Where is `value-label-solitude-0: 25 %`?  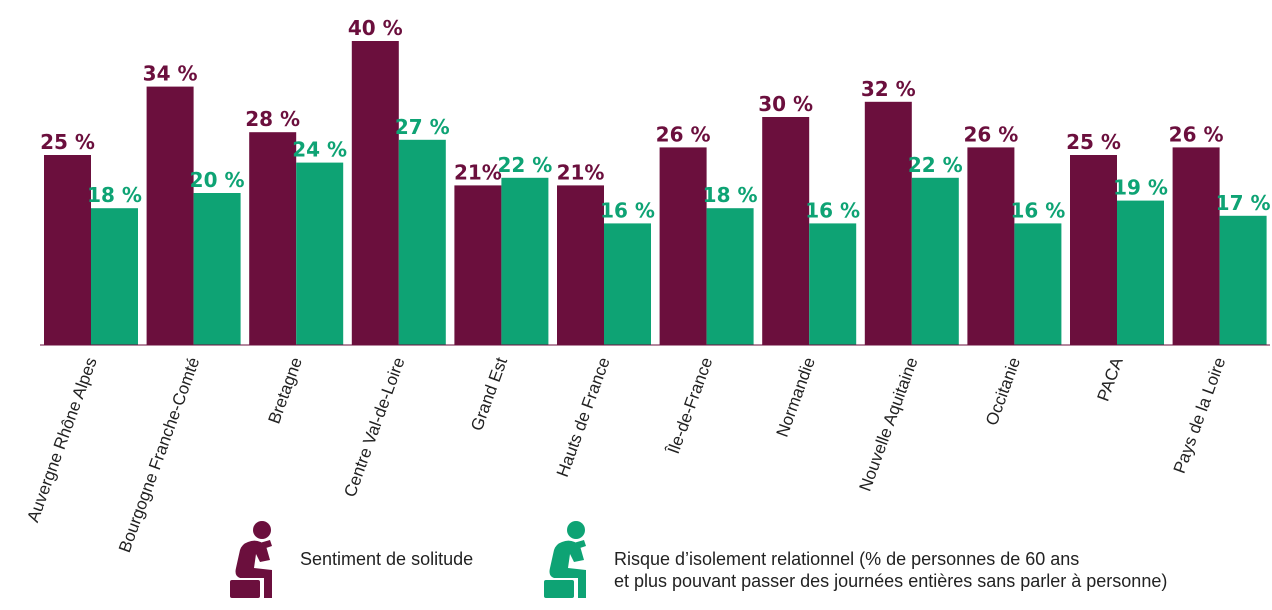
value-label-solitude-0: 25 % is located at coordinates (67, 142).